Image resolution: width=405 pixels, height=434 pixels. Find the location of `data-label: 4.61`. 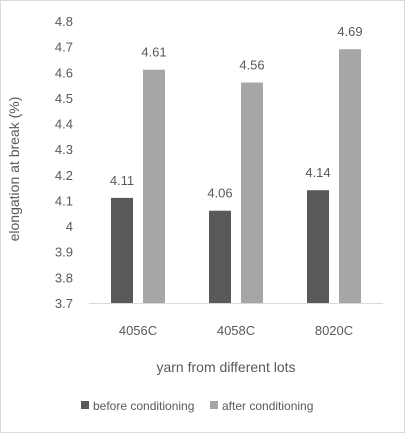

data-label: 4.61 is located at coordinates (153, 52).